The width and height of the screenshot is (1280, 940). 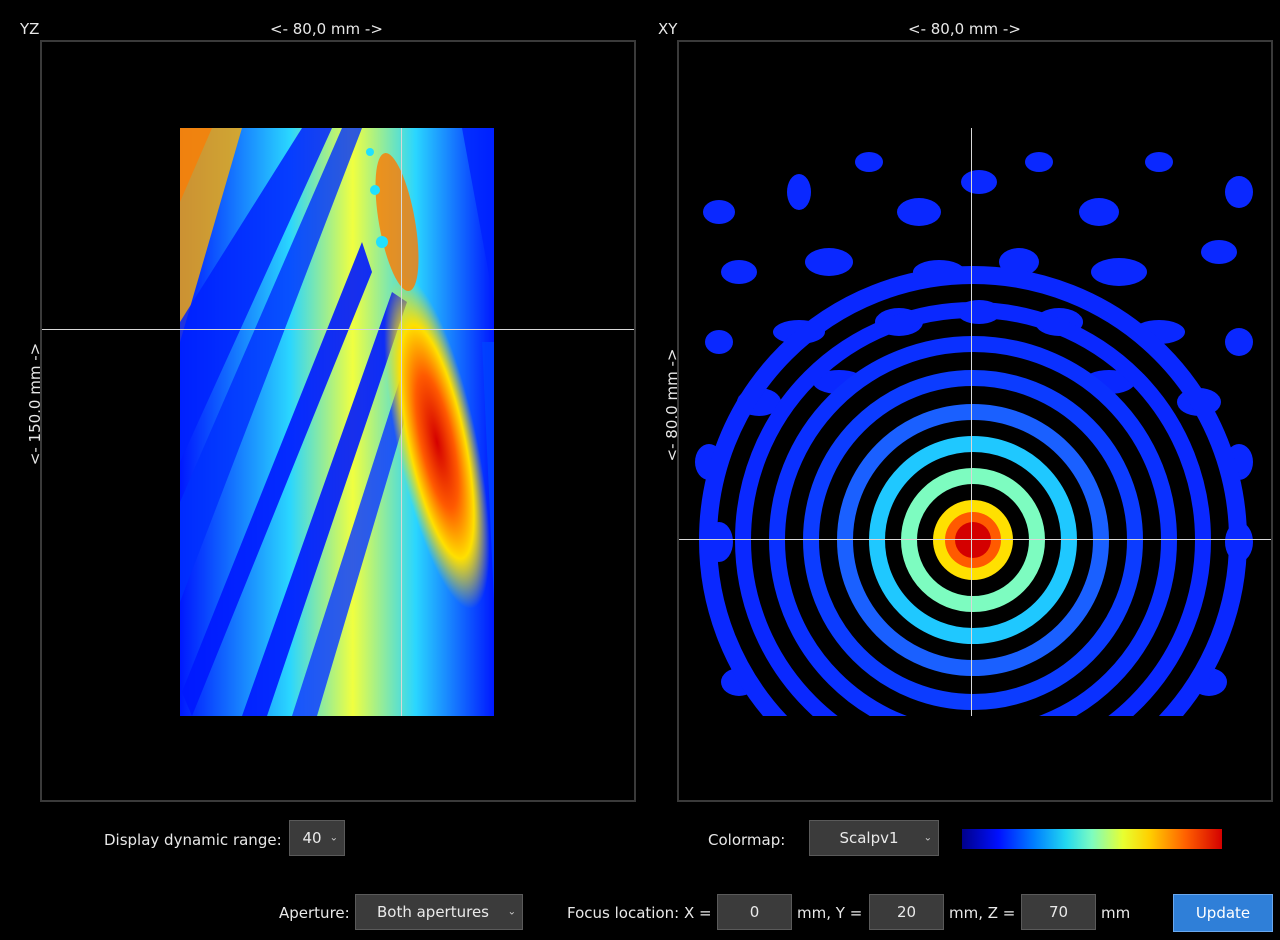 I want to click on focus-x-unit: mm, Y =, so click(x=830, y=913).